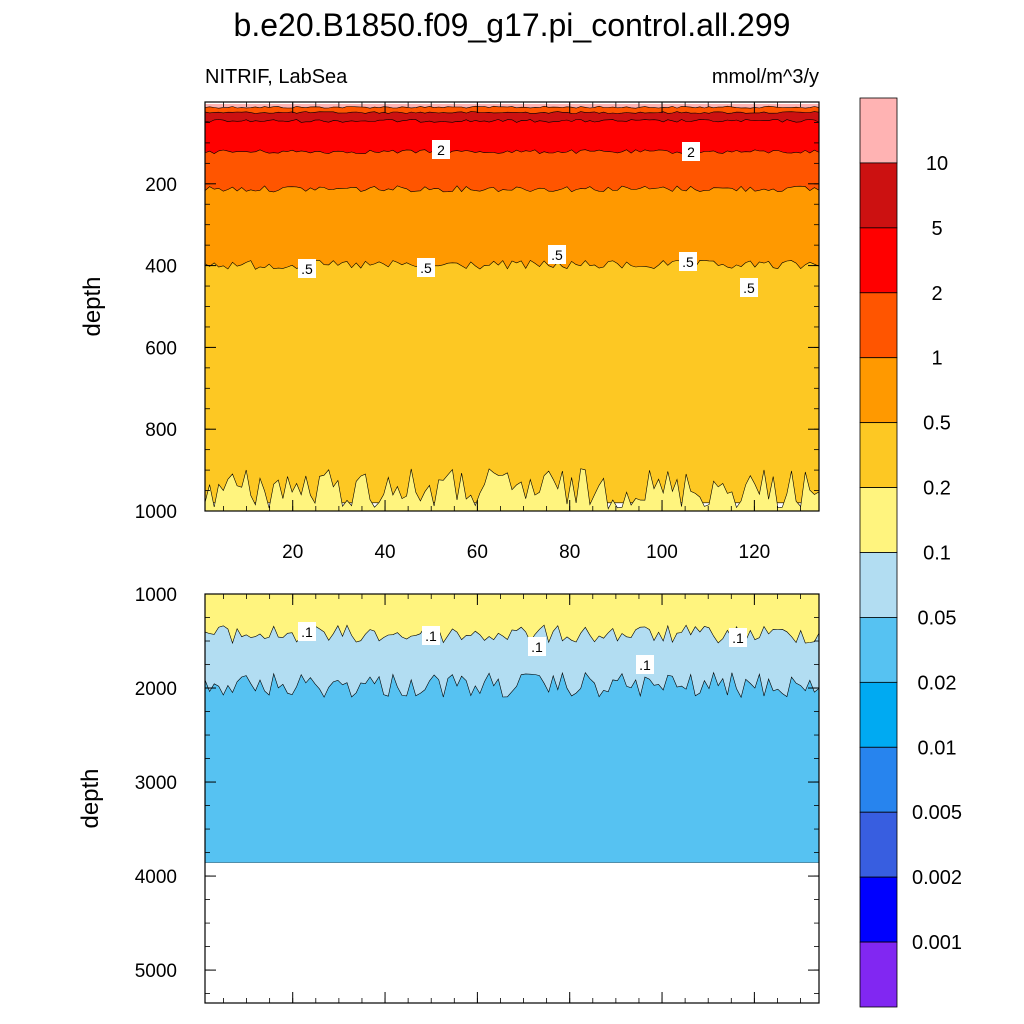 This screenshot has height=1024, width=1024. What do you see at coordinates (477, 552) in the screenshot?
I see `x-tick-label: 60` at bounding box center [477, 552].